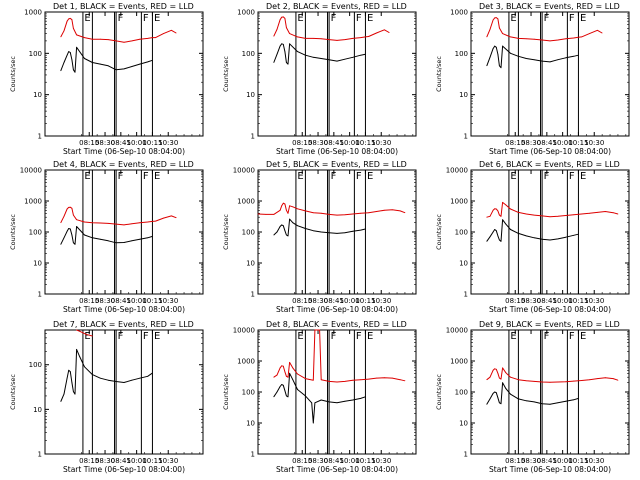  What do you see at coordinates (549, 324) in the screenshot?
I see `chart-title: Det 9, BLACK = Events, RED = LLD` at bounding box center [549, 324].